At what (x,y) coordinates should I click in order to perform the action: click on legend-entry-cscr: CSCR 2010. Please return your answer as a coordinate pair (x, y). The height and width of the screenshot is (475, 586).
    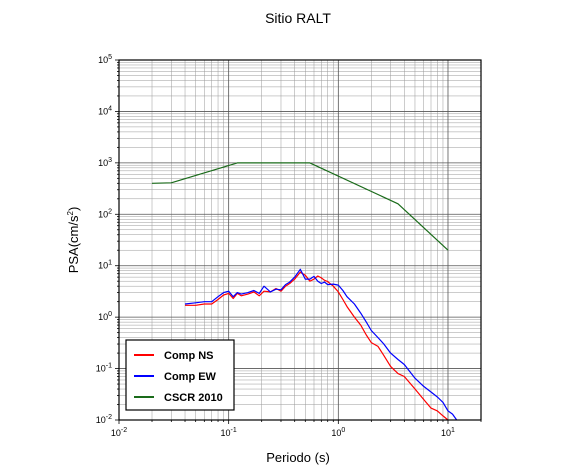
    Looking at the image, I should click on (178, 398).